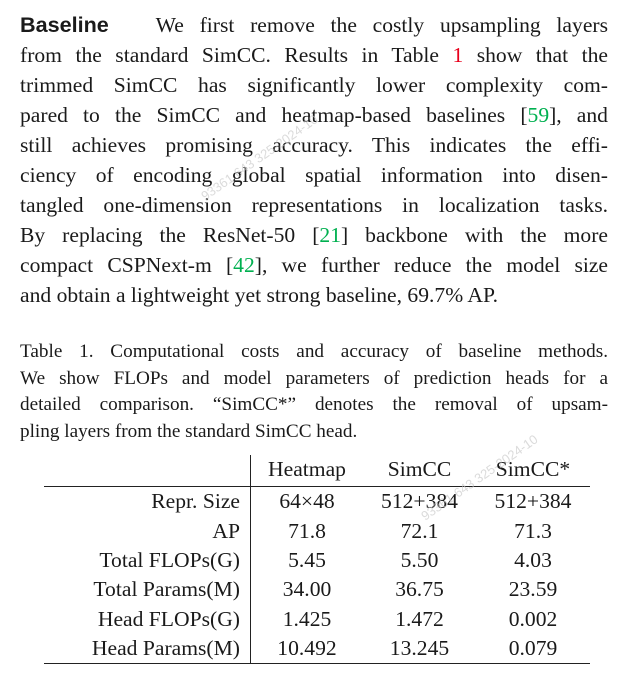 Image resolution: width=634 pixels, height=698 pixels. What do you see at coordinates (533, 618) in the screenshot?
I see `table-cell: 0.002` at bounding box center [533, 618].